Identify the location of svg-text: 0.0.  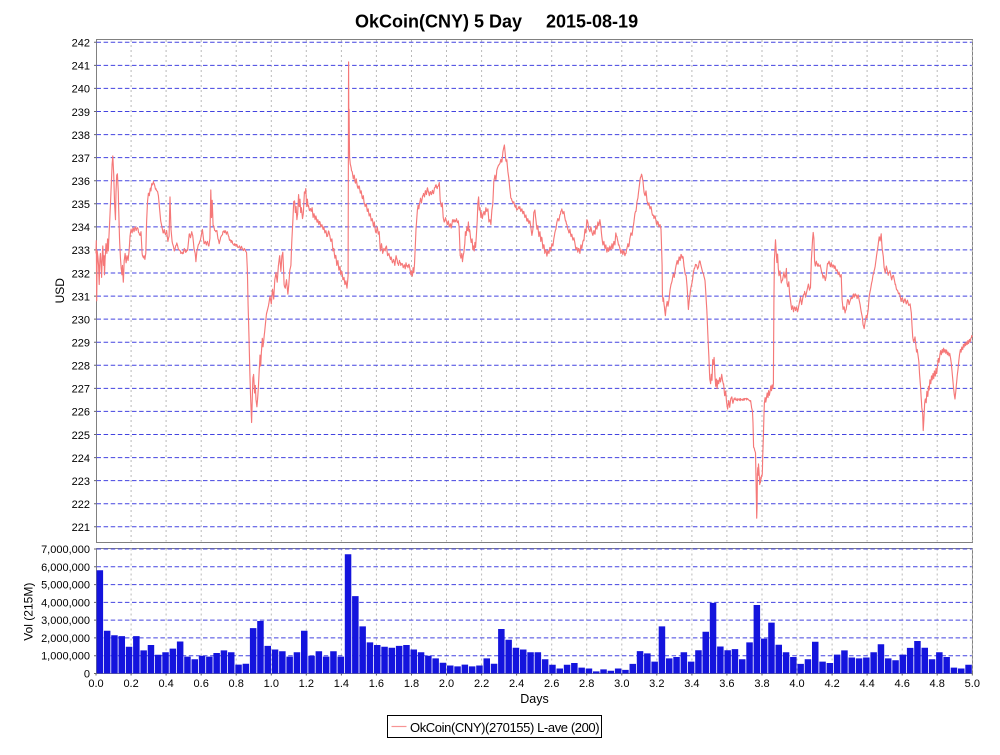
(95, 684).